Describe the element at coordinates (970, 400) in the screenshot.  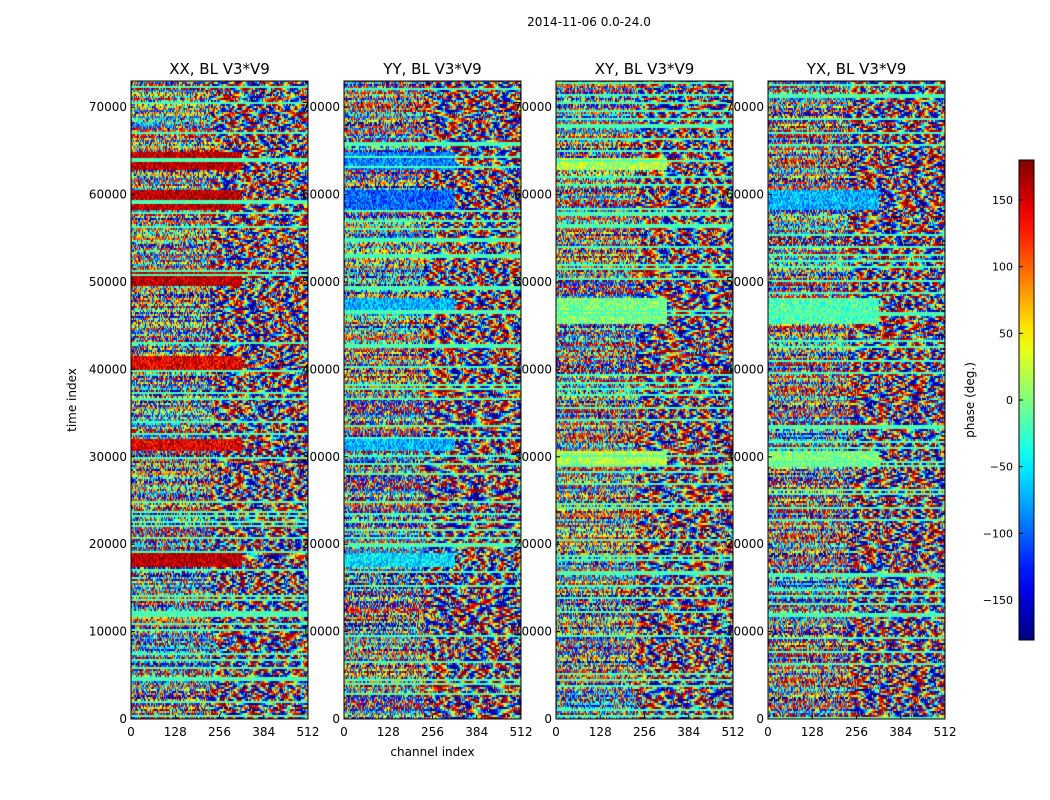
I see `colorbar-label: phase (deg.)` at that location.